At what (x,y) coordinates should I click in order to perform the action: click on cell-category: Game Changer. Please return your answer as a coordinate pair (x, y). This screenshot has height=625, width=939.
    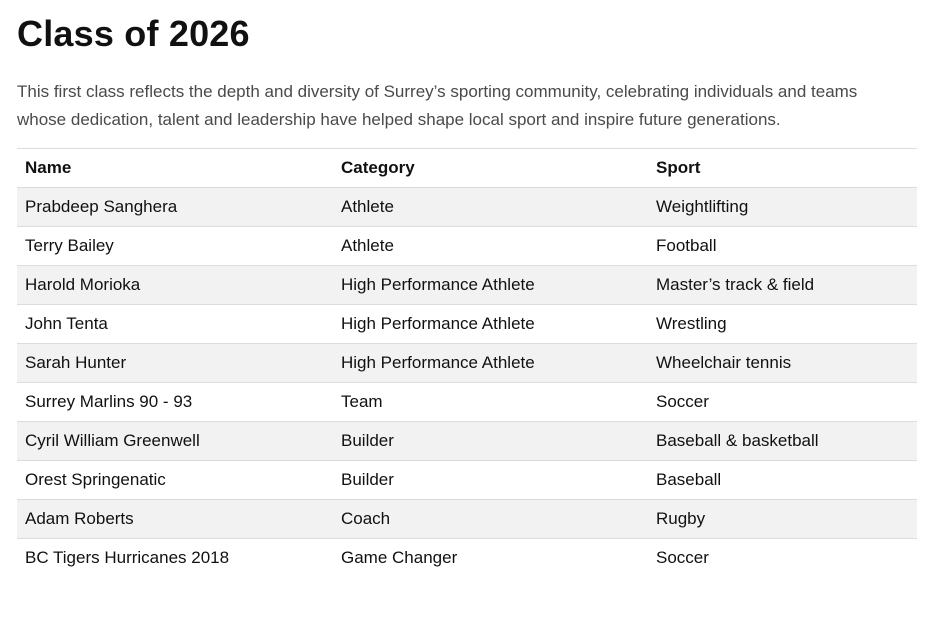
    Looking at the image, I should click on (399, 557).